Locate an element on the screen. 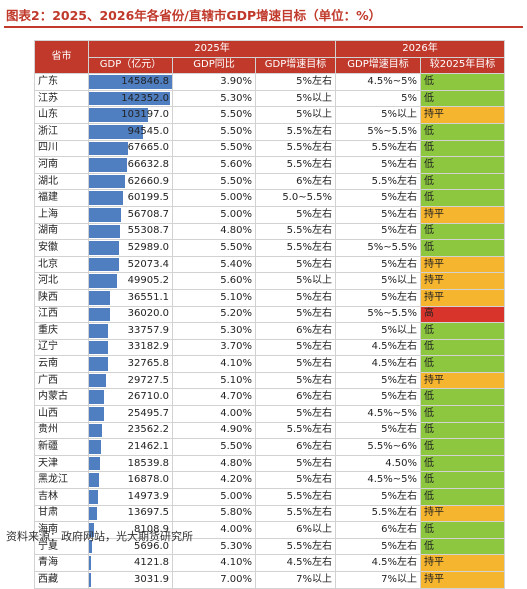 The width and height of the screenshot is (527, 589). gdp-value: 62660.9 is located at coordinates (148, 181).